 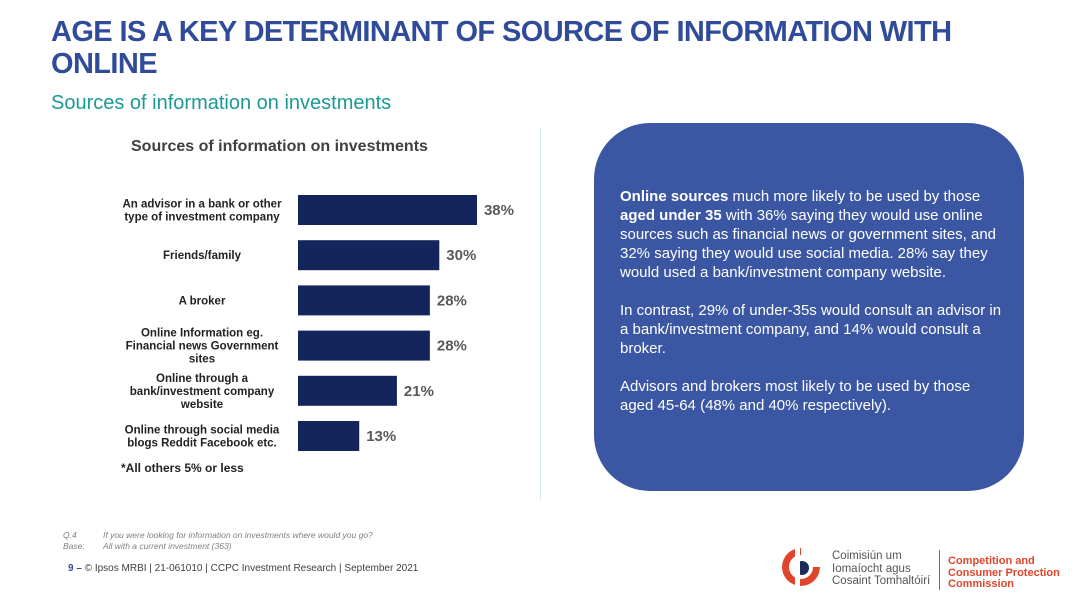 I want to click on value-label-4: 21%, so click(x=419, y=391).